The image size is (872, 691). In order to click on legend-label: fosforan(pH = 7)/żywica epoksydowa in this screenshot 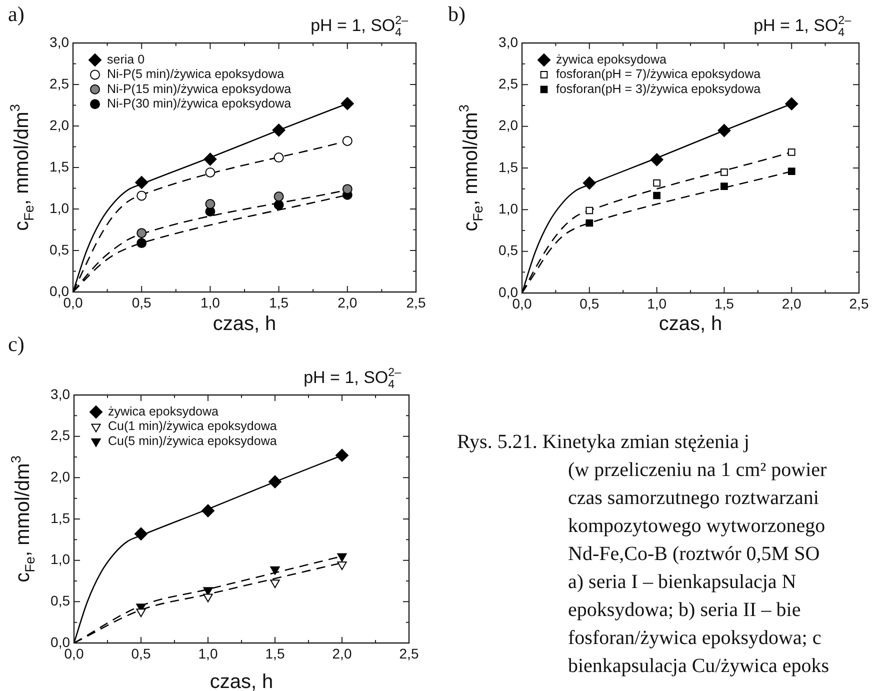, I will do `click(658, 74)`.